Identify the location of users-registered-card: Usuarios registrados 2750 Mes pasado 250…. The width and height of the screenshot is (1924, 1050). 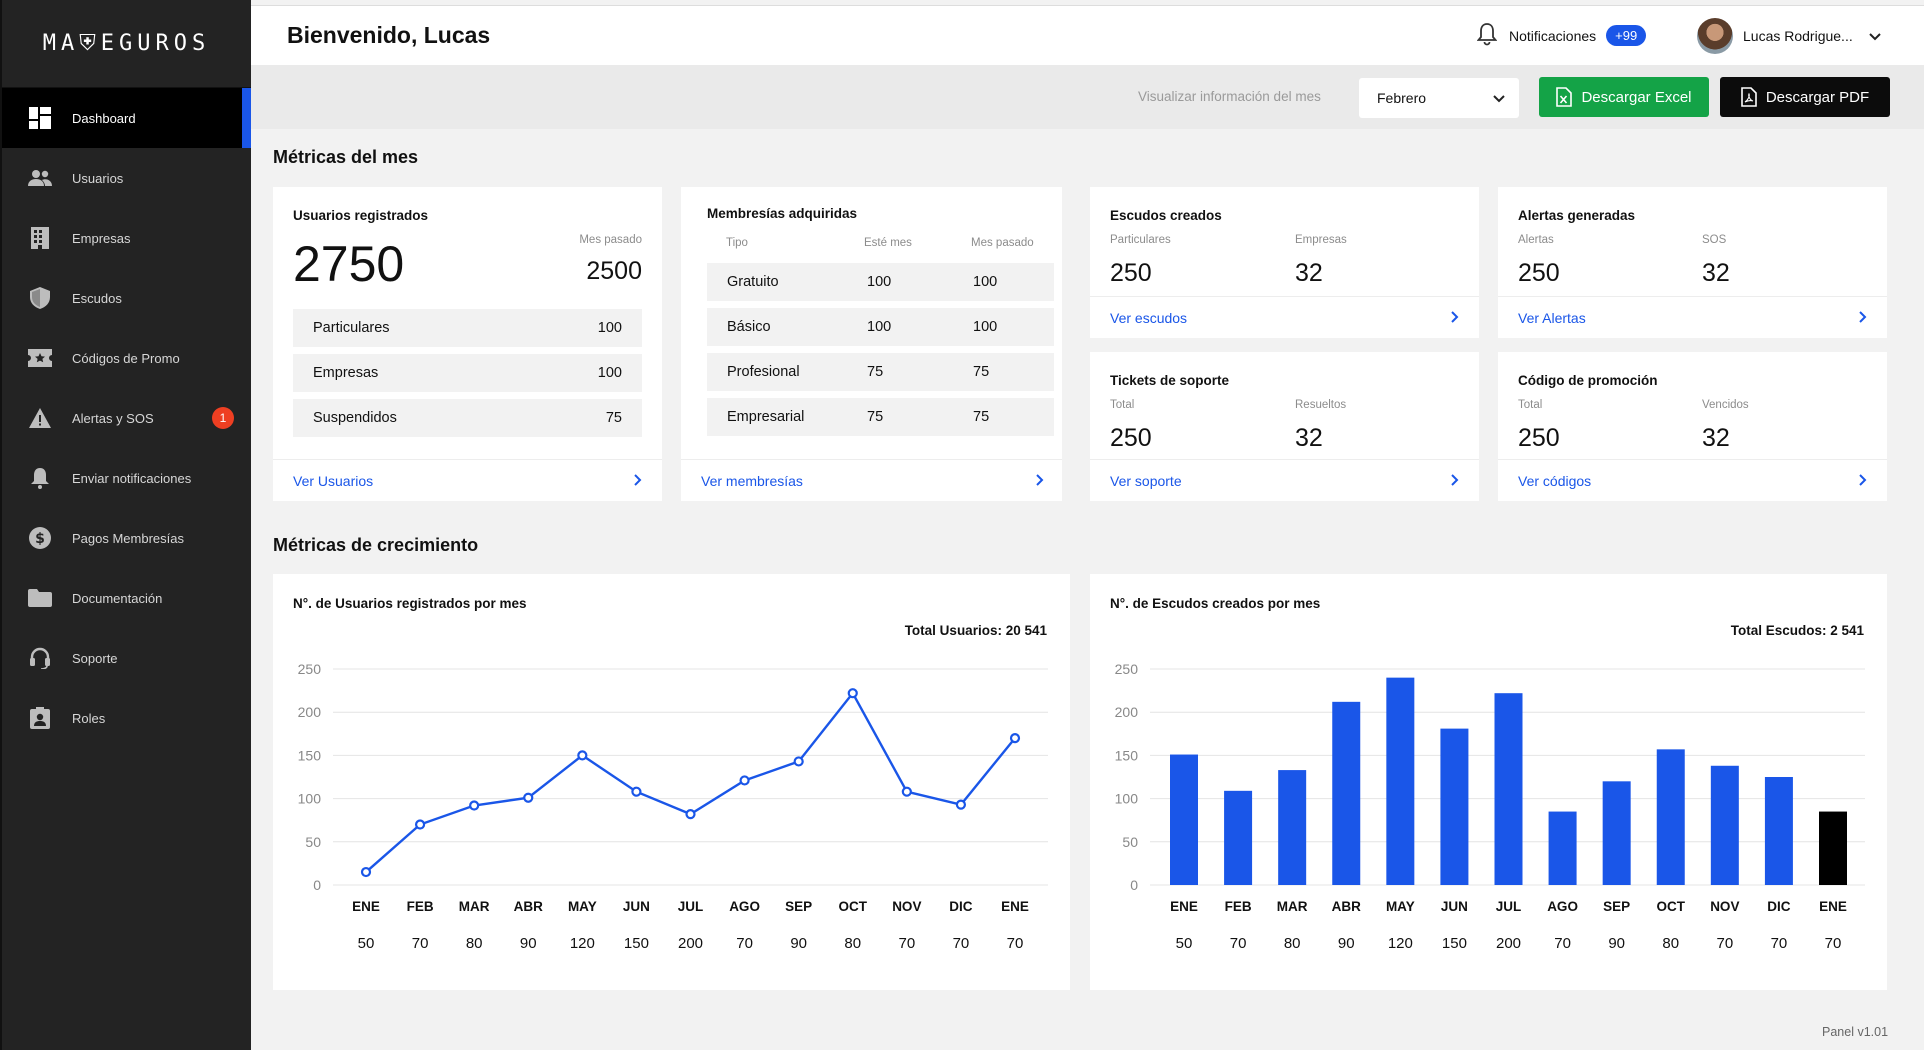
(467, 344).